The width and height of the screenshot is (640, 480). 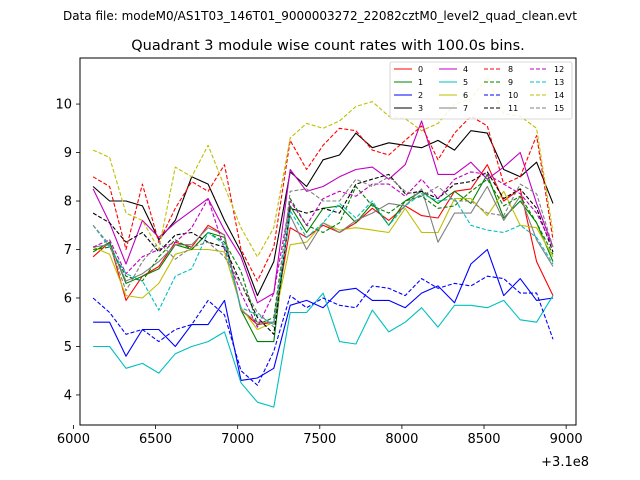 I want to click on legend-label-12: 12, so click(x=559, y=69).